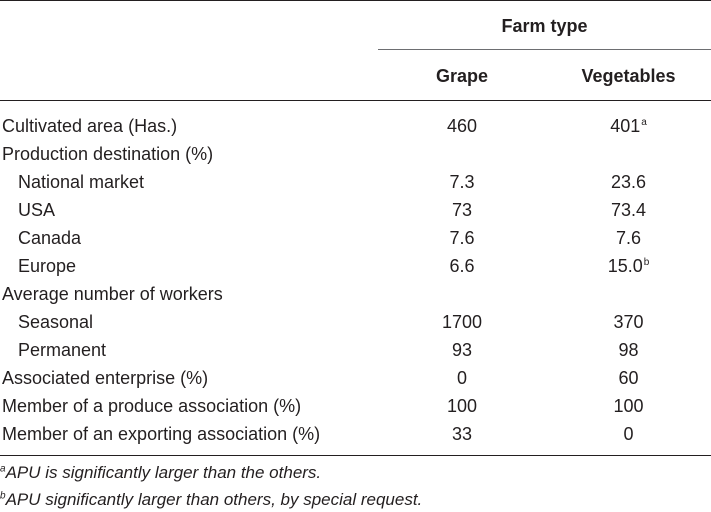  I want to click on vegetables-value: 15.0, so click(625, 266).